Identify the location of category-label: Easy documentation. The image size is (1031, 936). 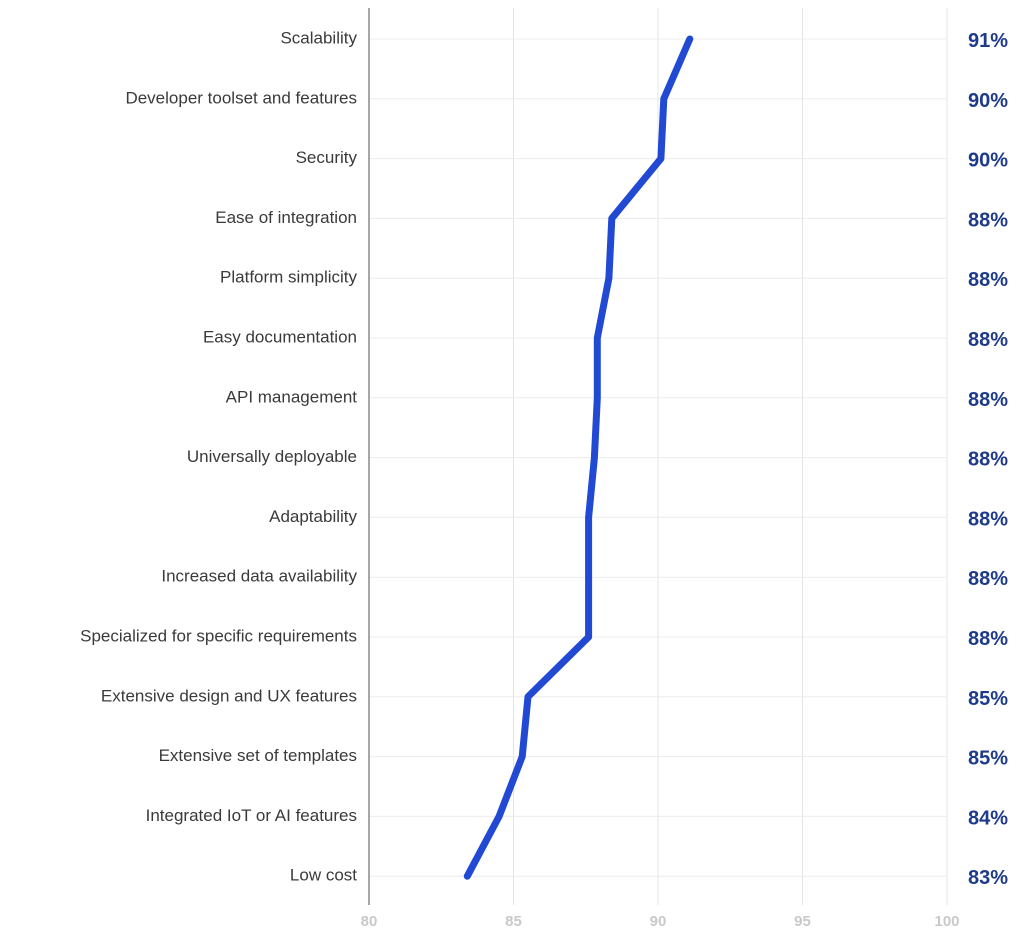
(280, 336).